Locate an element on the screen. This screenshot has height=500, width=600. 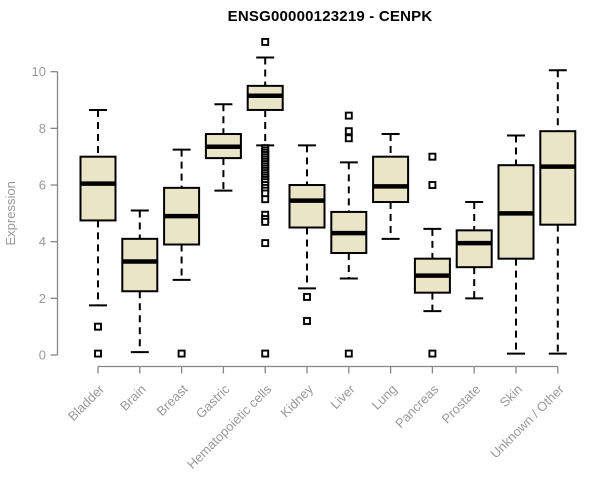
y-tick-label: 2 is located at coordinates (42, 298).